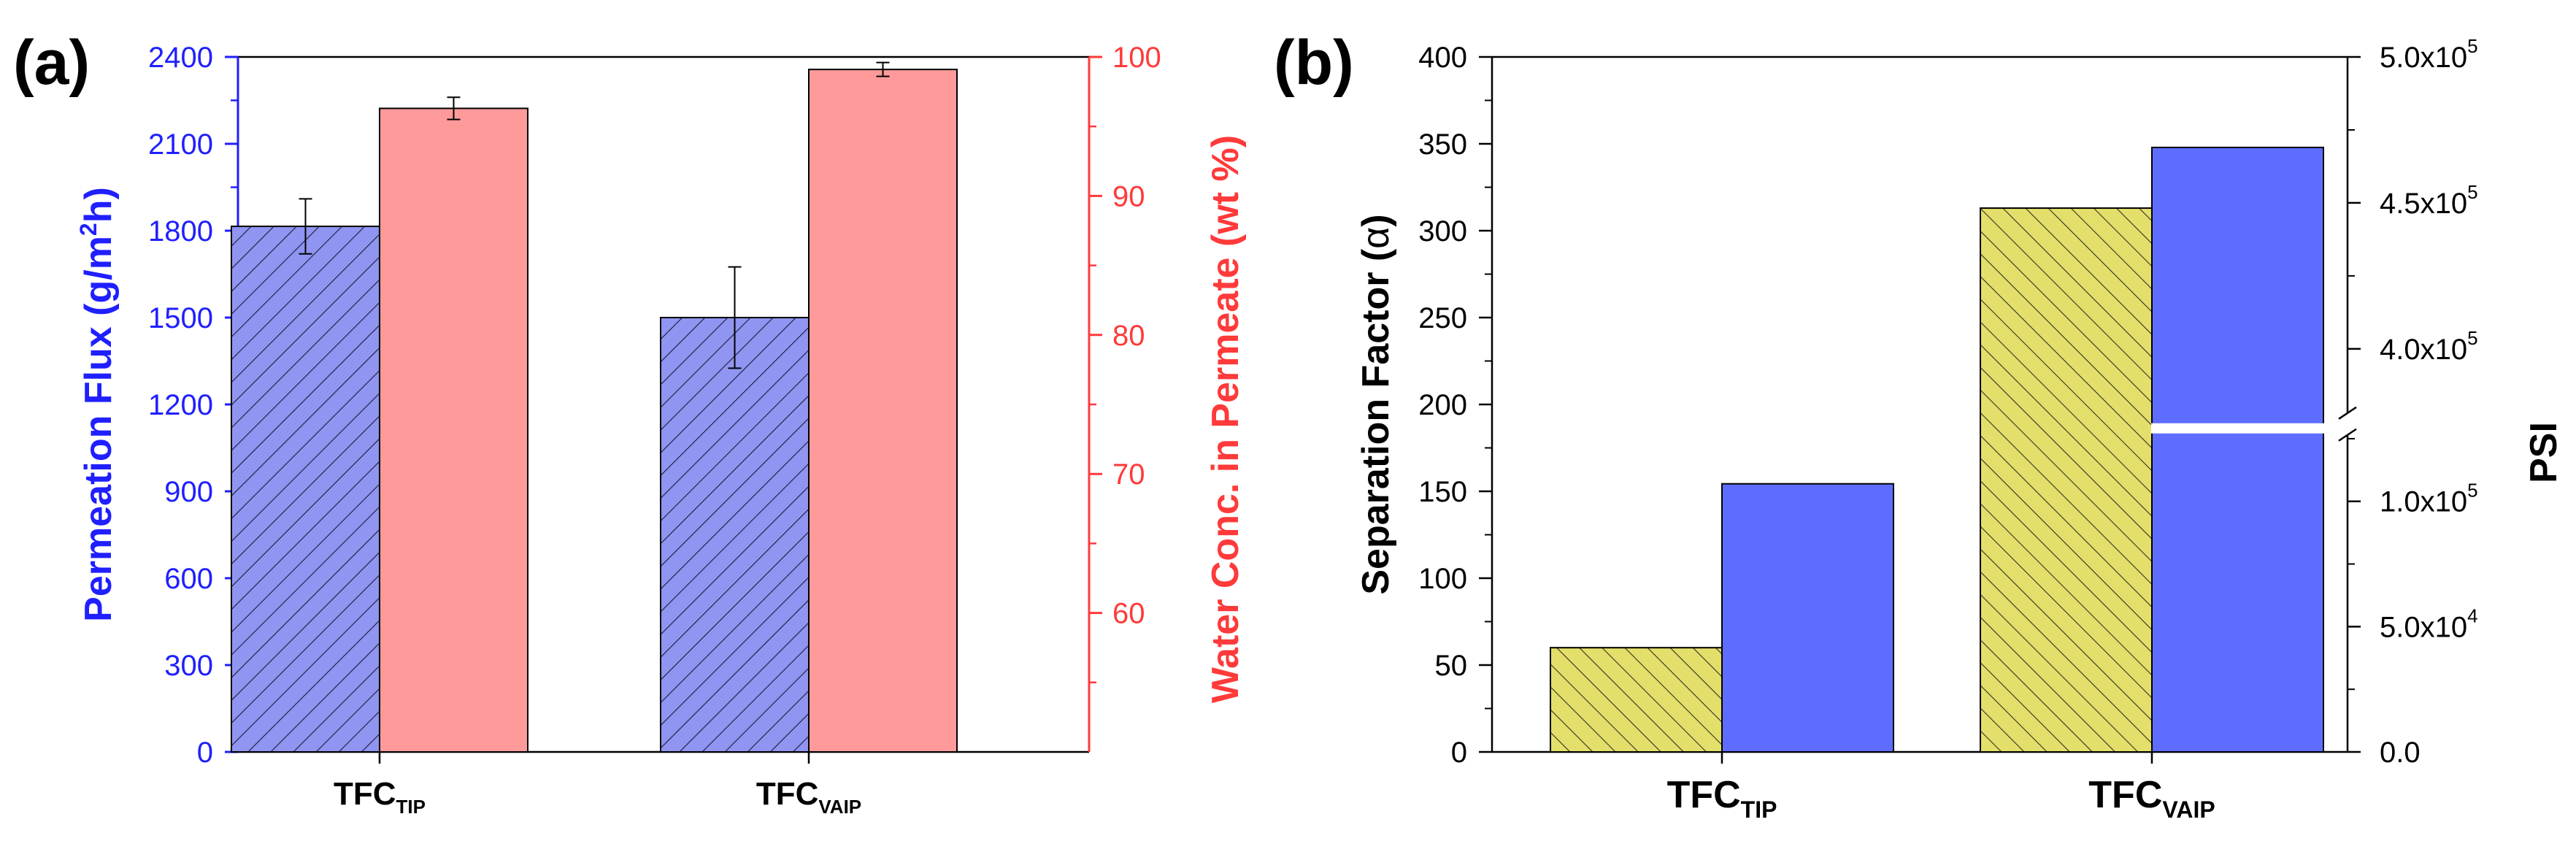 The width and height of the screenshot is (2576, 841). I want to click on tick-mantissa: 1.0x10, so click(2423, 502).